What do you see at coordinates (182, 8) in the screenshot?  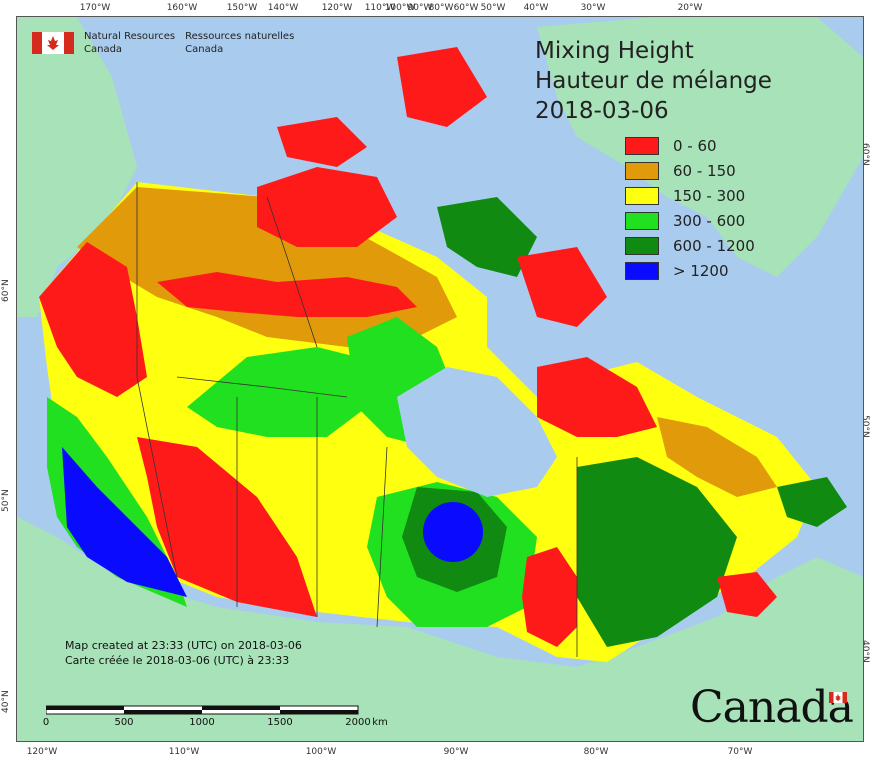 I see `tick-label: 160°W` at bounding box center [182, 8].